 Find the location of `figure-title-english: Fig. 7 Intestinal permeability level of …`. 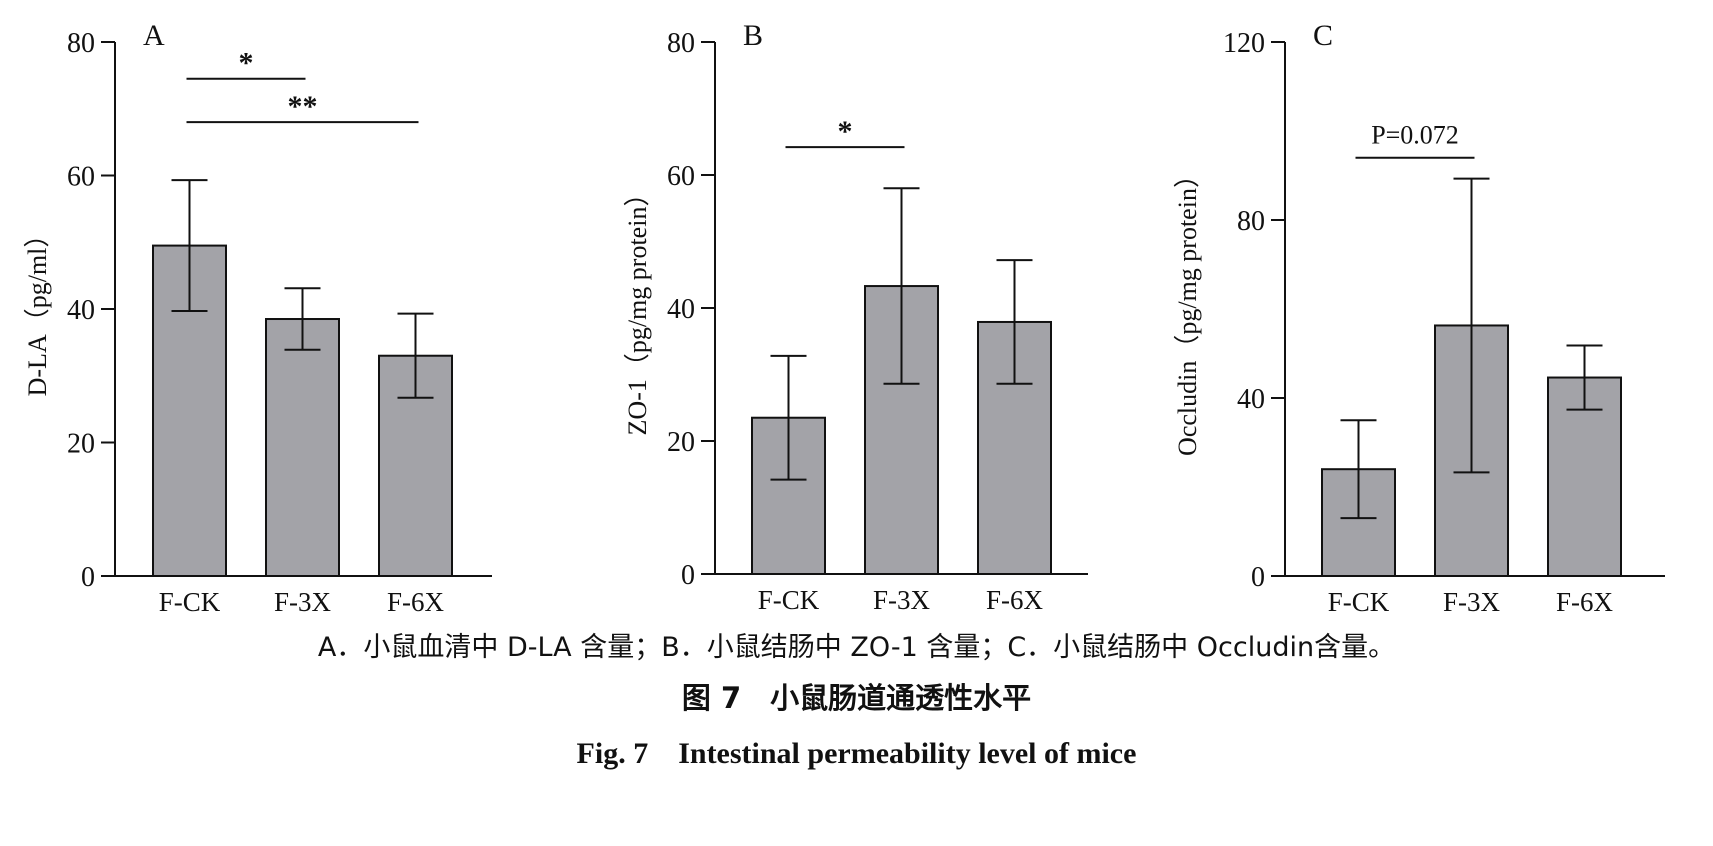

figure-title-english: Fig. 7 Intestinal permeability level of … is located at coordinates (856, 753).